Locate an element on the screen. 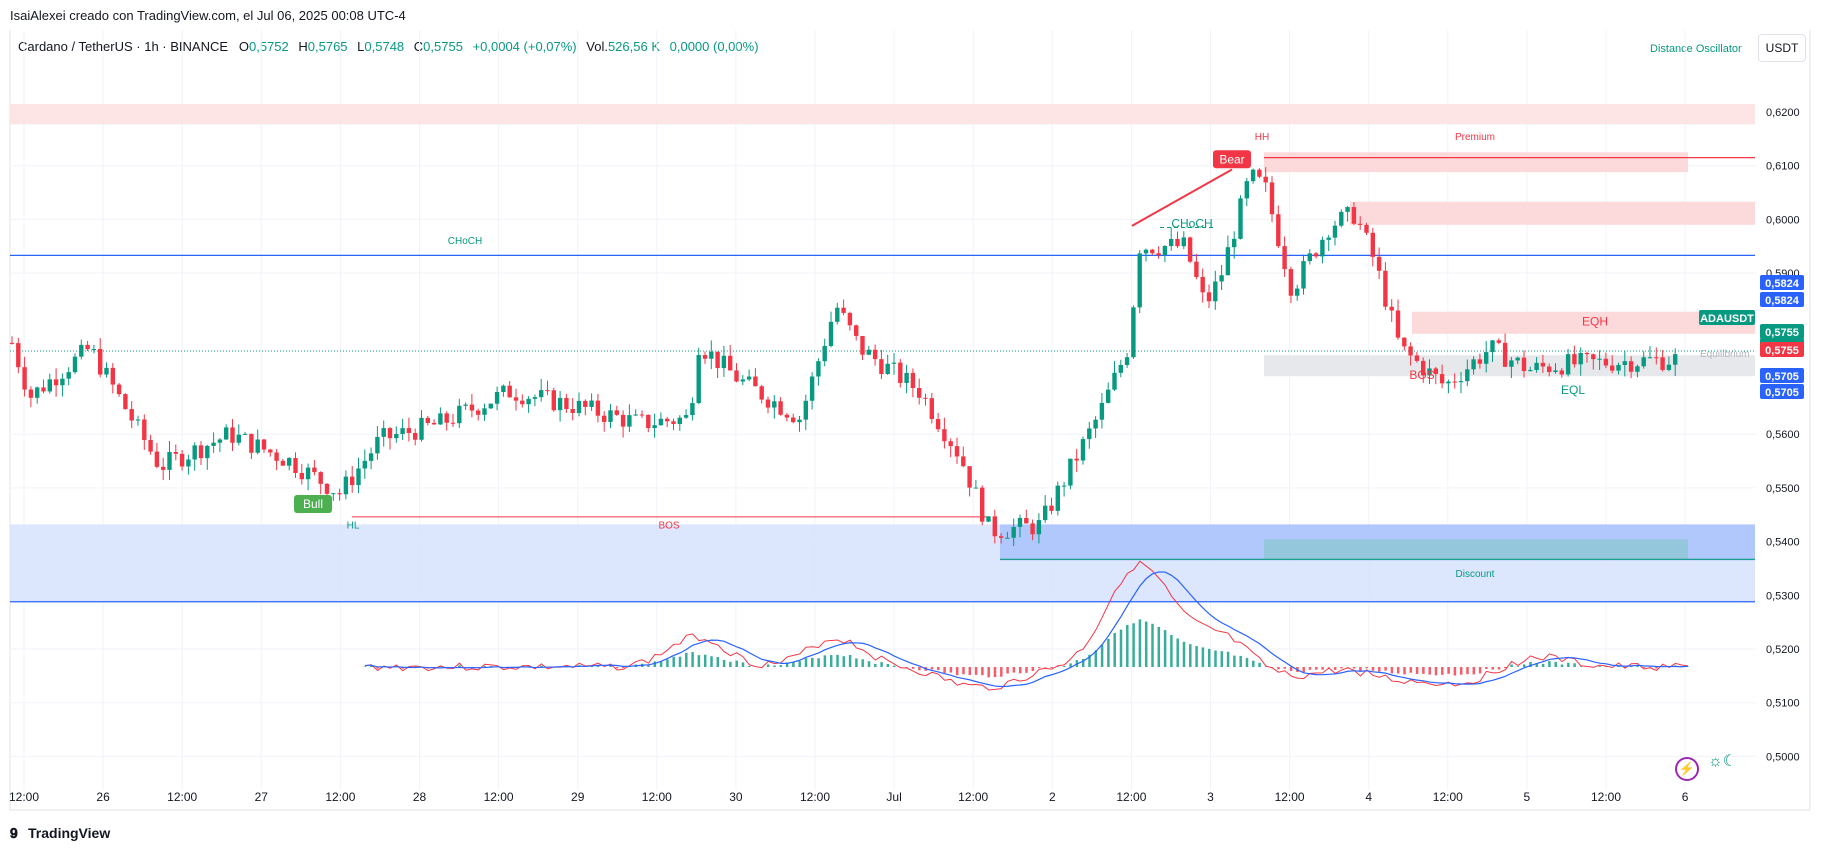  structure-annotation: CHoCH is located at coordinates (465, 241).